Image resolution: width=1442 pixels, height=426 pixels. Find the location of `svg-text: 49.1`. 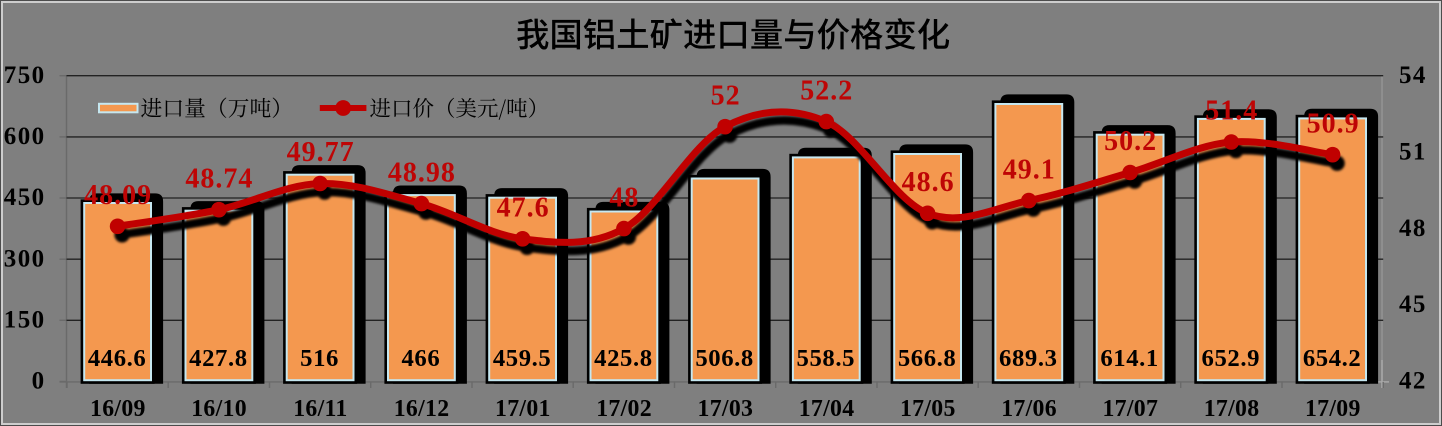

svg-text: 49.1 is located at coordinates (1029, 169).